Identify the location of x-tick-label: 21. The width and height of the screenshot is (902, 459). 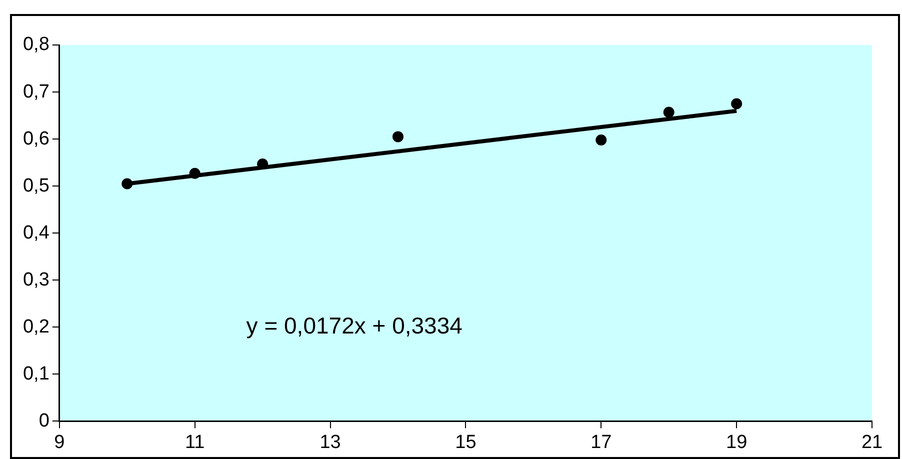
(872, 442).